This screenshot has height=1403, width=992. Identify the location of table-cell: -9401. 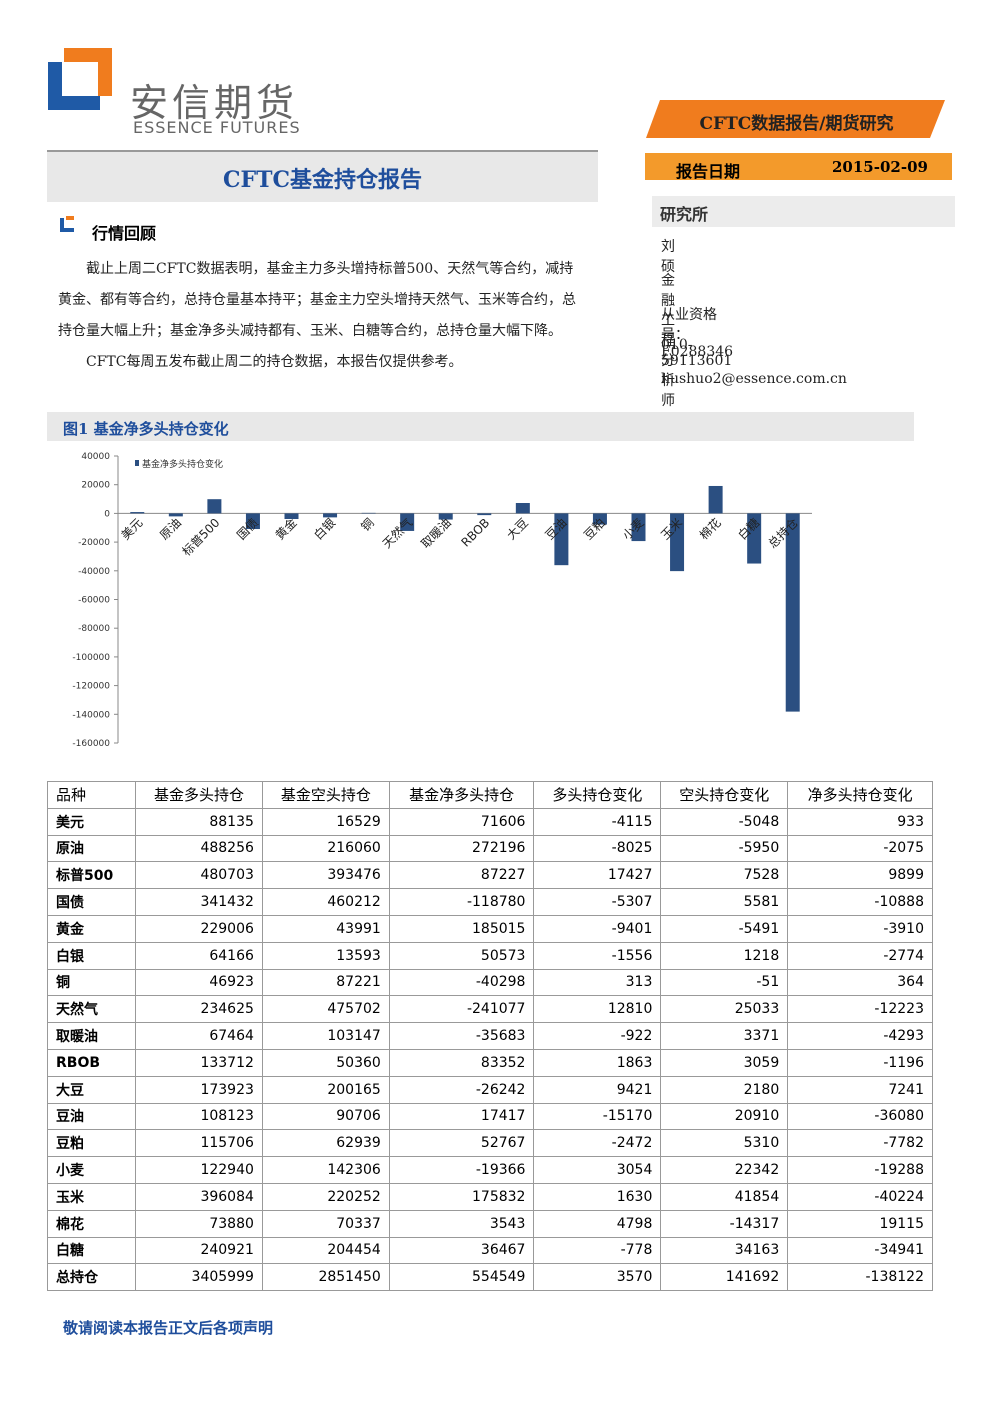
(597, 928).